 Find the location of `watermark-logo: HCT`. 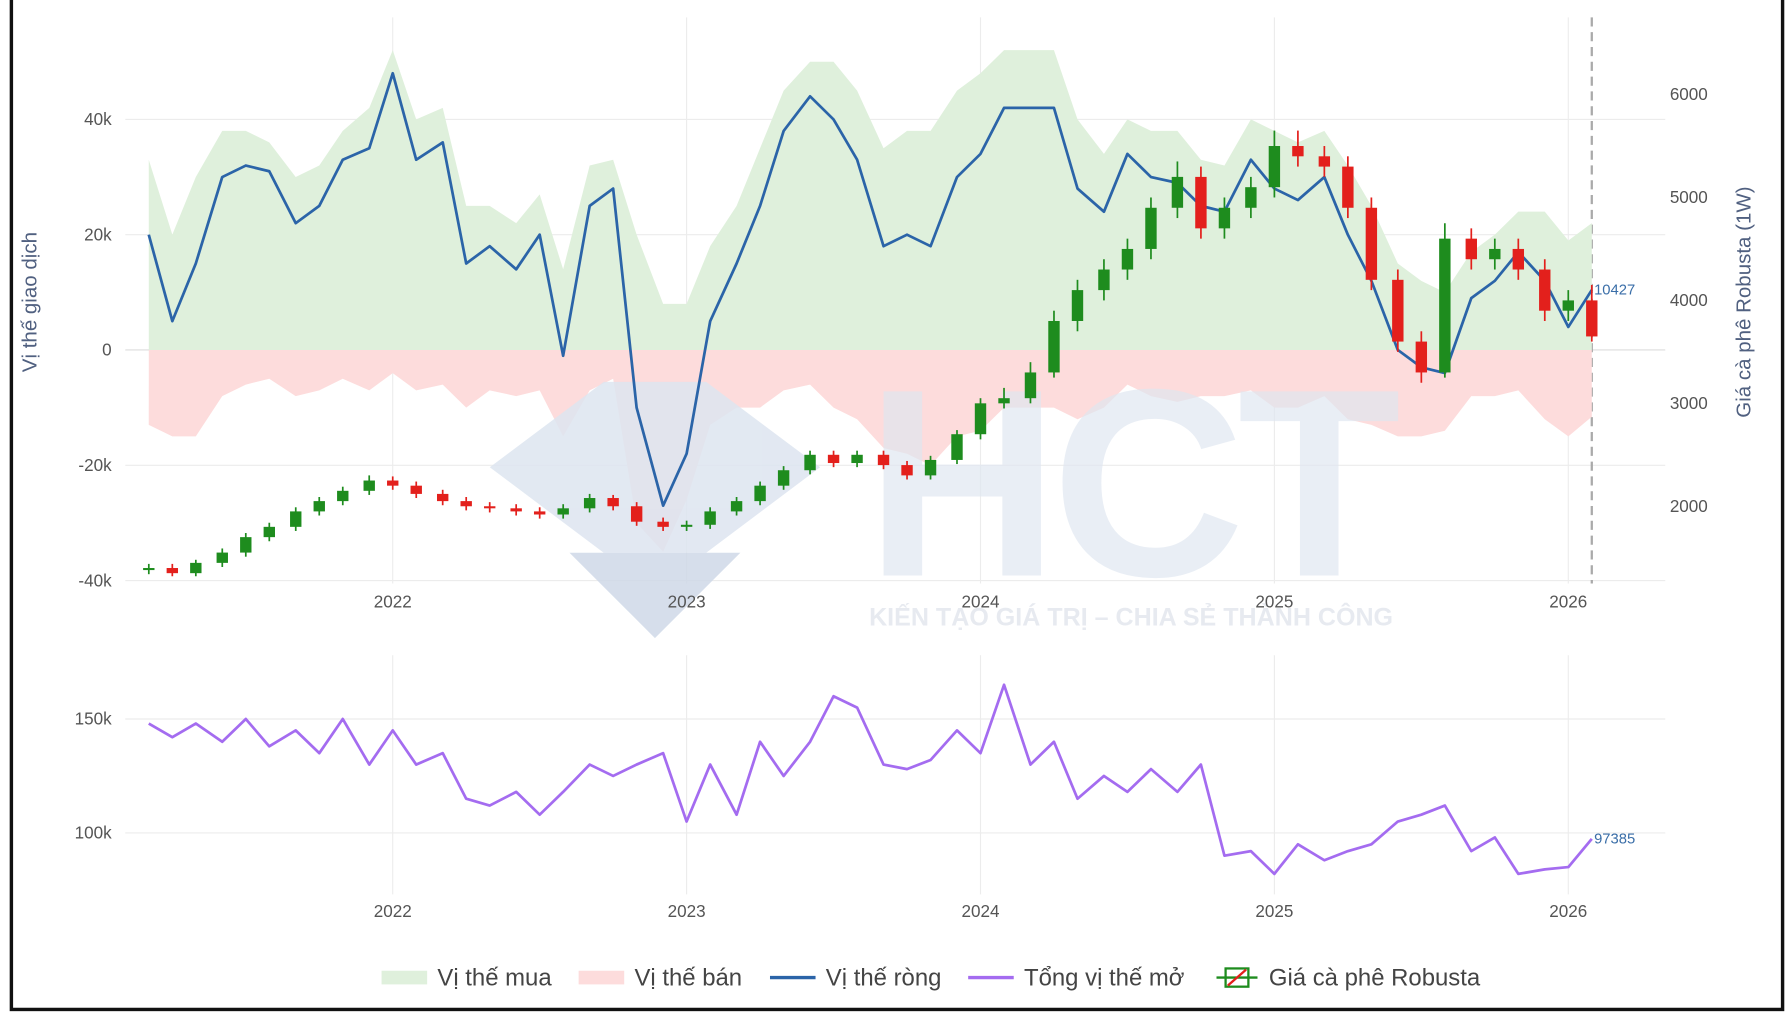

watermark-logo: HCT is located at coordinates (1133, 482).